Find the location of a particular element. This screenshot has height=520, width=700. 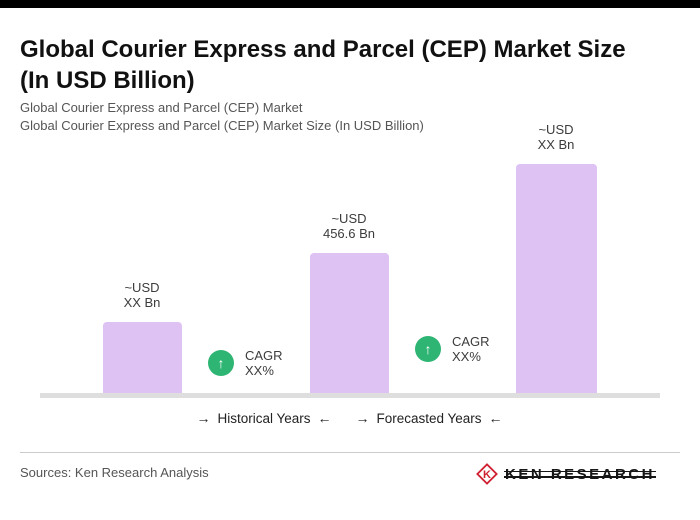

ken-research-logo: K KEN RESEARCH is located at coordinates (566, 474).